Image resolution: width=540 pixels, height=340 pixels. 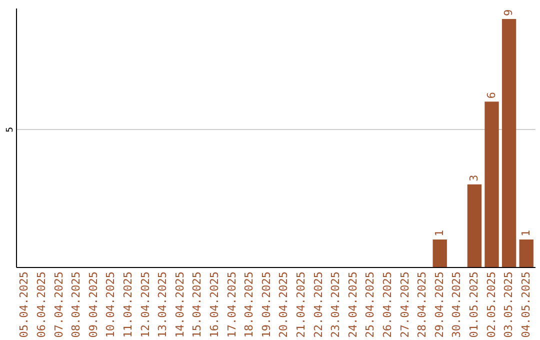 I want to click on x-tick-label: 14.04.2025, so click(x=179, y=305).